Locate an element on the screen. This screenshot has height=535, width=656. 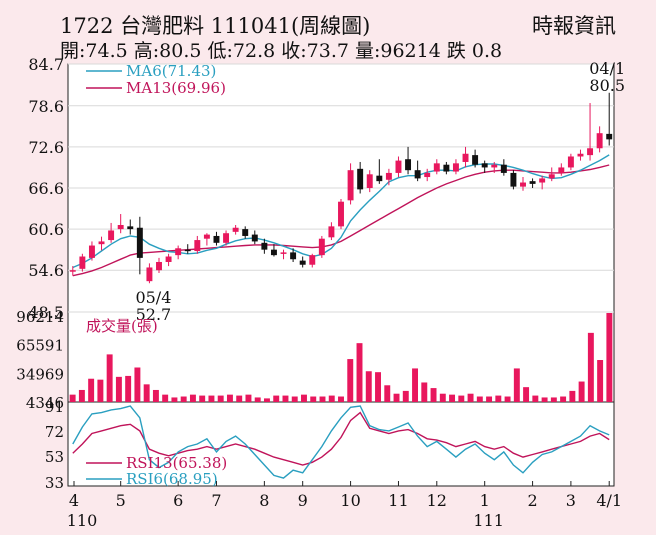
x-tick-label: 7 is located at coordinates (216, 500).